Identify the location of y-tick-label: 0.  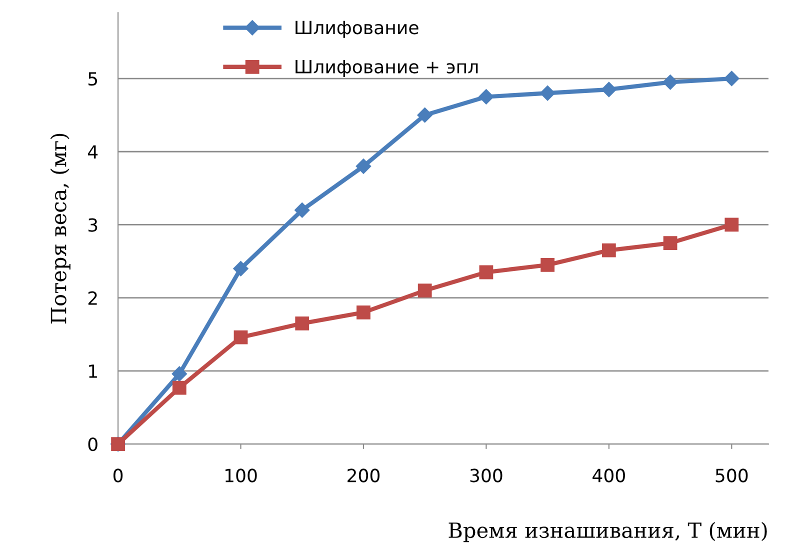
(93, 445).